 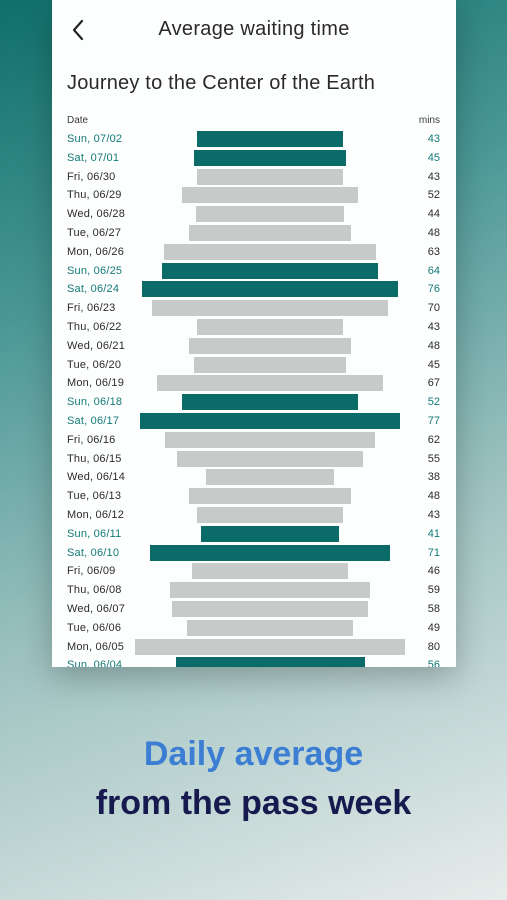 I want to click on list-item: Tue, 06/27 48, so click(x=254, y=233).